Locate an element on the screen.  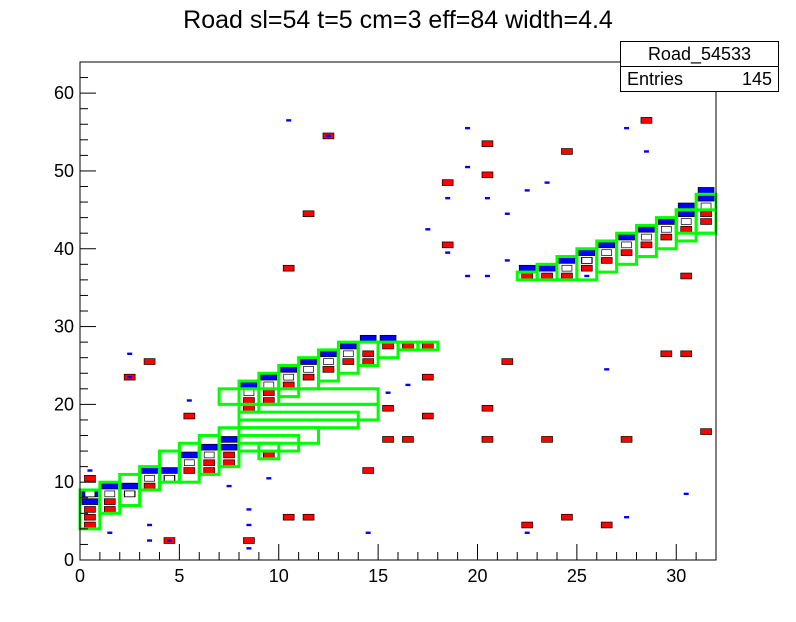
stats-box: Road_54533 Entries 145 is located at coordinates (699, 66).